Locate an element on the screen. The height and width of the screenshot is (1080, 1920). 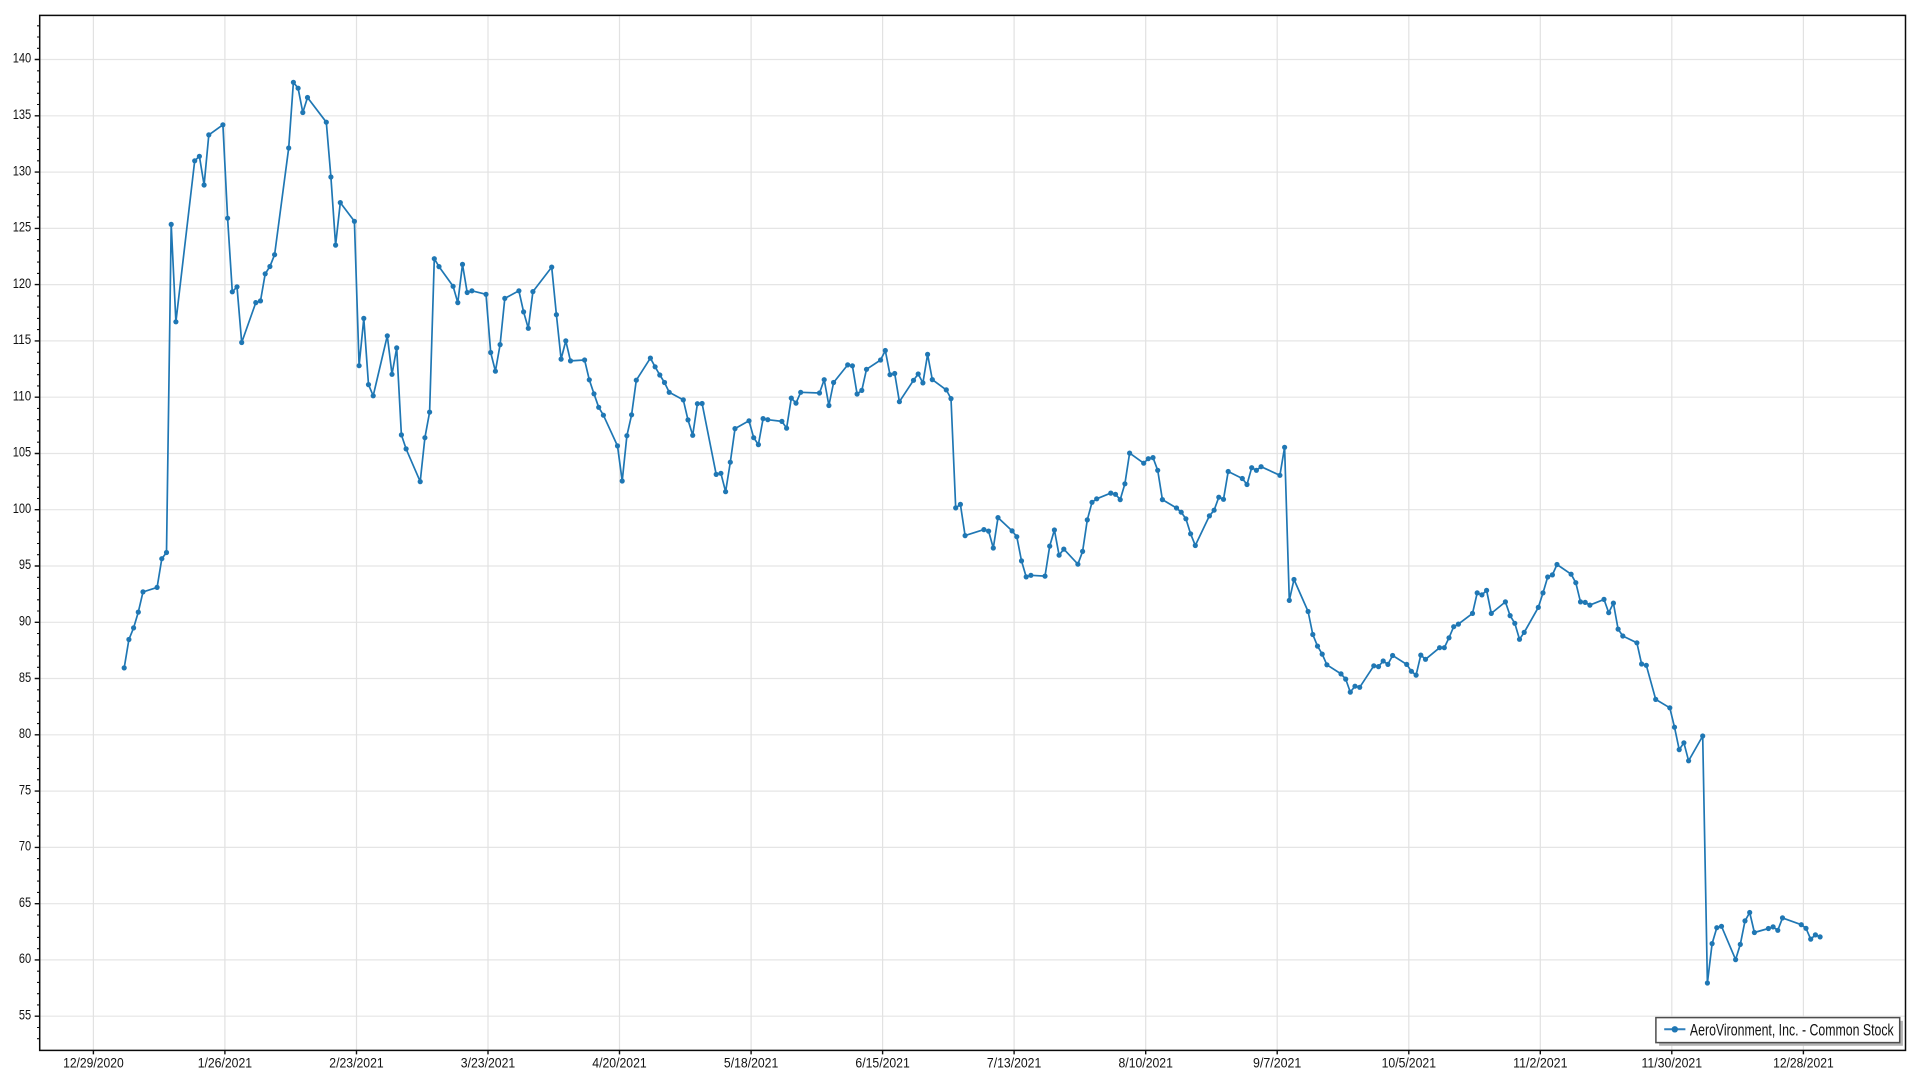
svg-text: 60 is located at coordinates (25, 958).